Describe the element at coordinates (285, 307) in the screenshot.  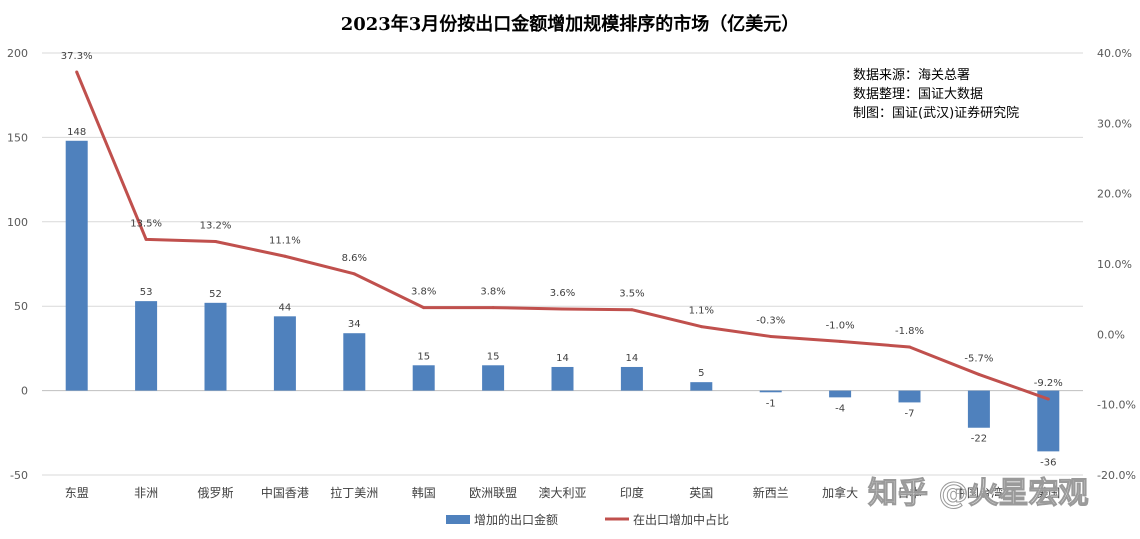
I see `bar-data-label: 44` at that location.